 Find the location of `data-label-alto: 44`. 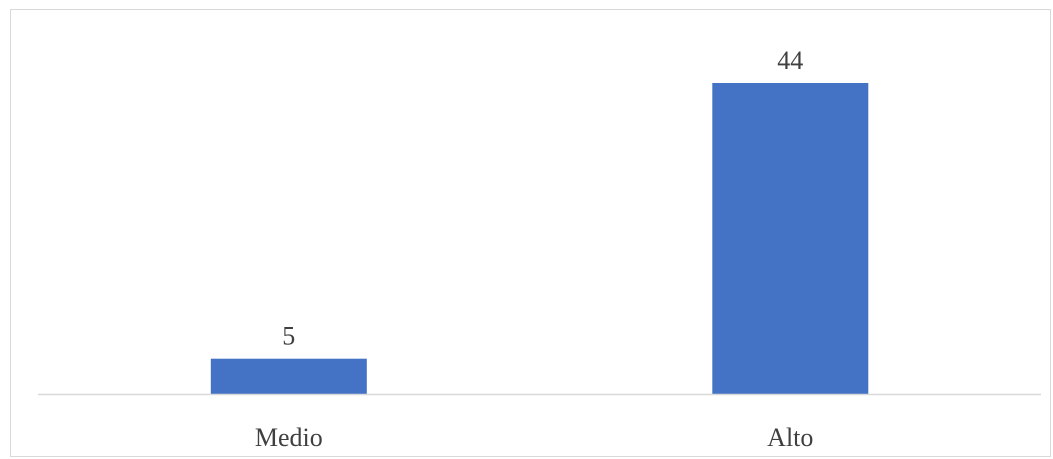

data-label-alto: 44 is located at coordinates (790, 60).